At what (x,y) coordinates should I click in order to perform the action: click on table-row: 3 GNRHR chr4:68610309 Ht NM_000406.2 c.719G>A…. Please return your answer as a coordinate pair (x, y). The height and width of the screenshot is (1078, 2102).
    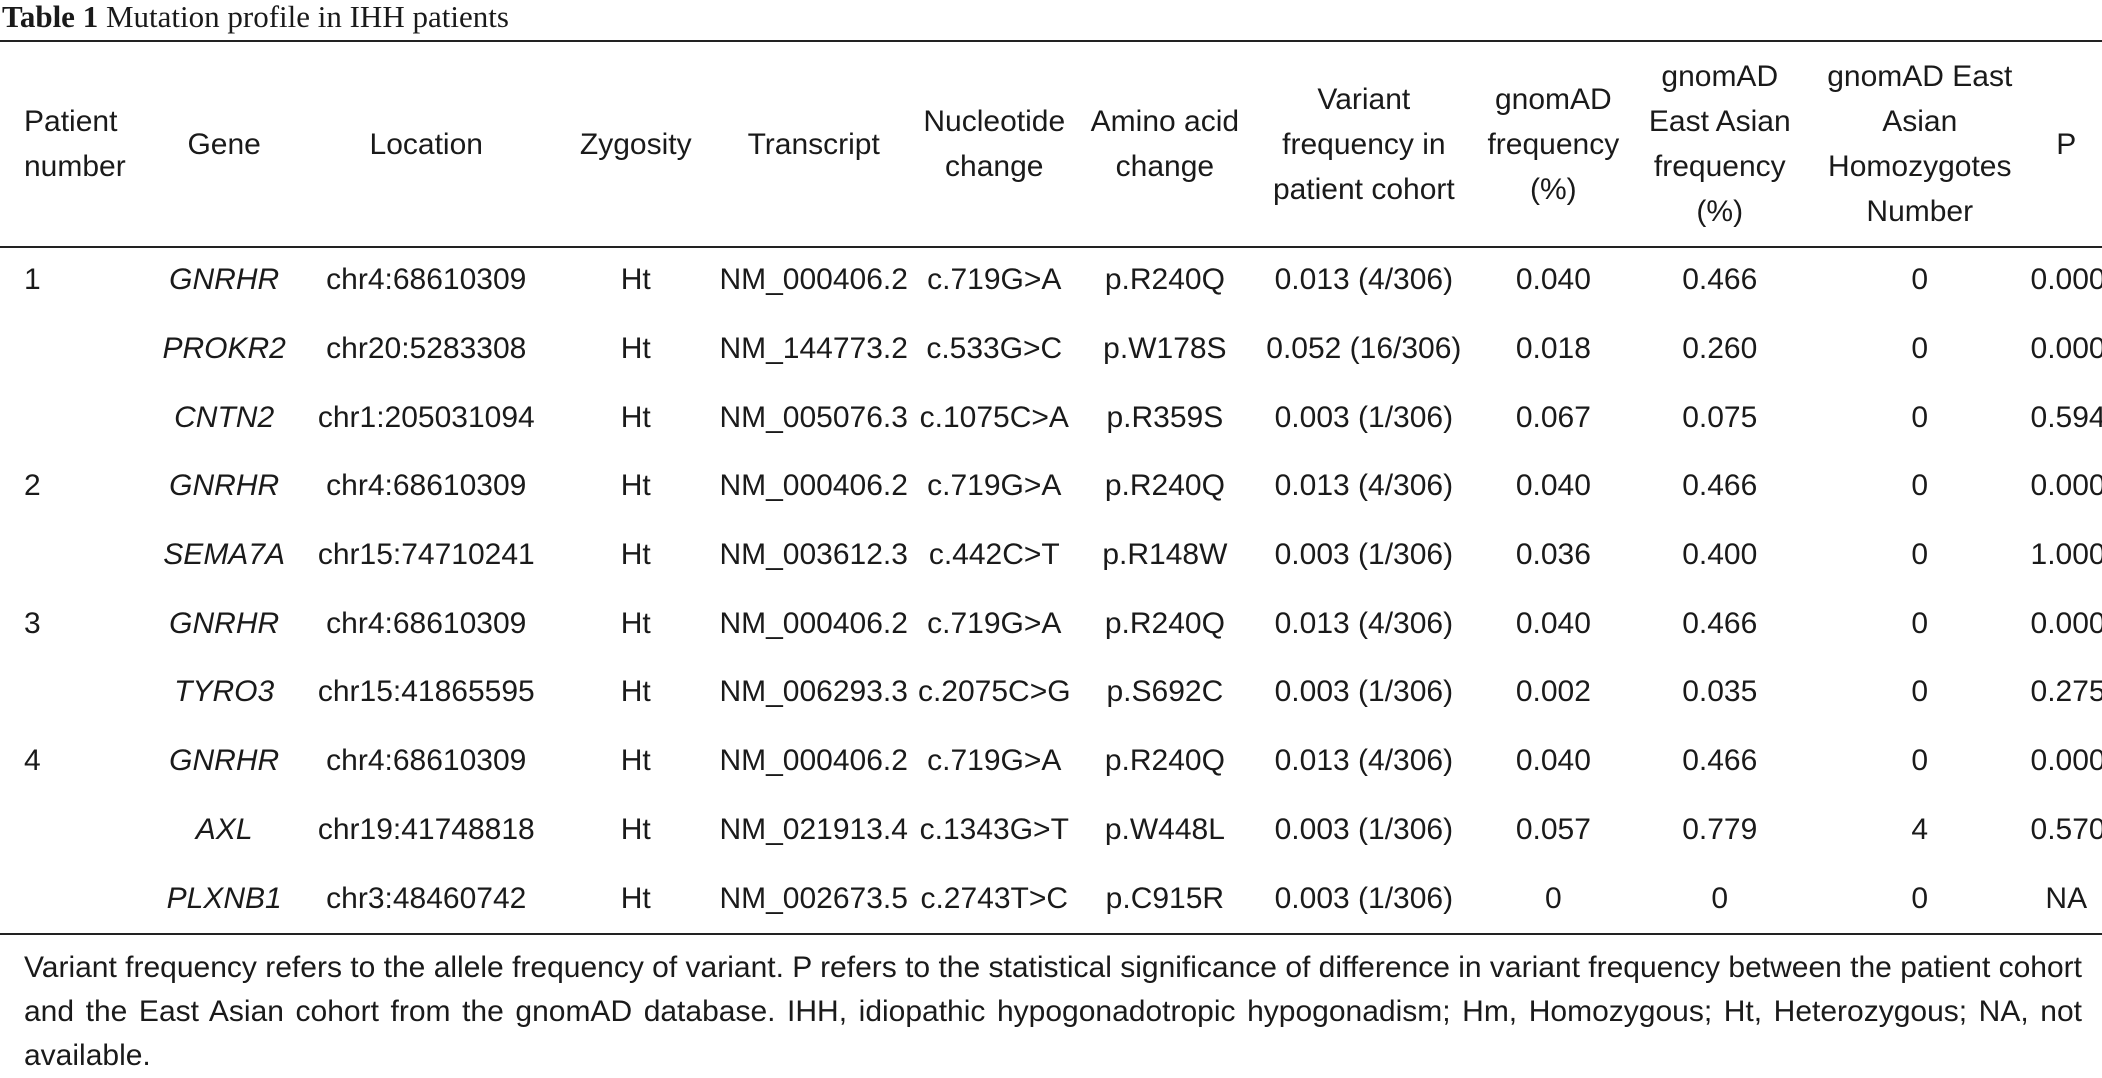
    Looking at the image, I should click on (1051, 623).